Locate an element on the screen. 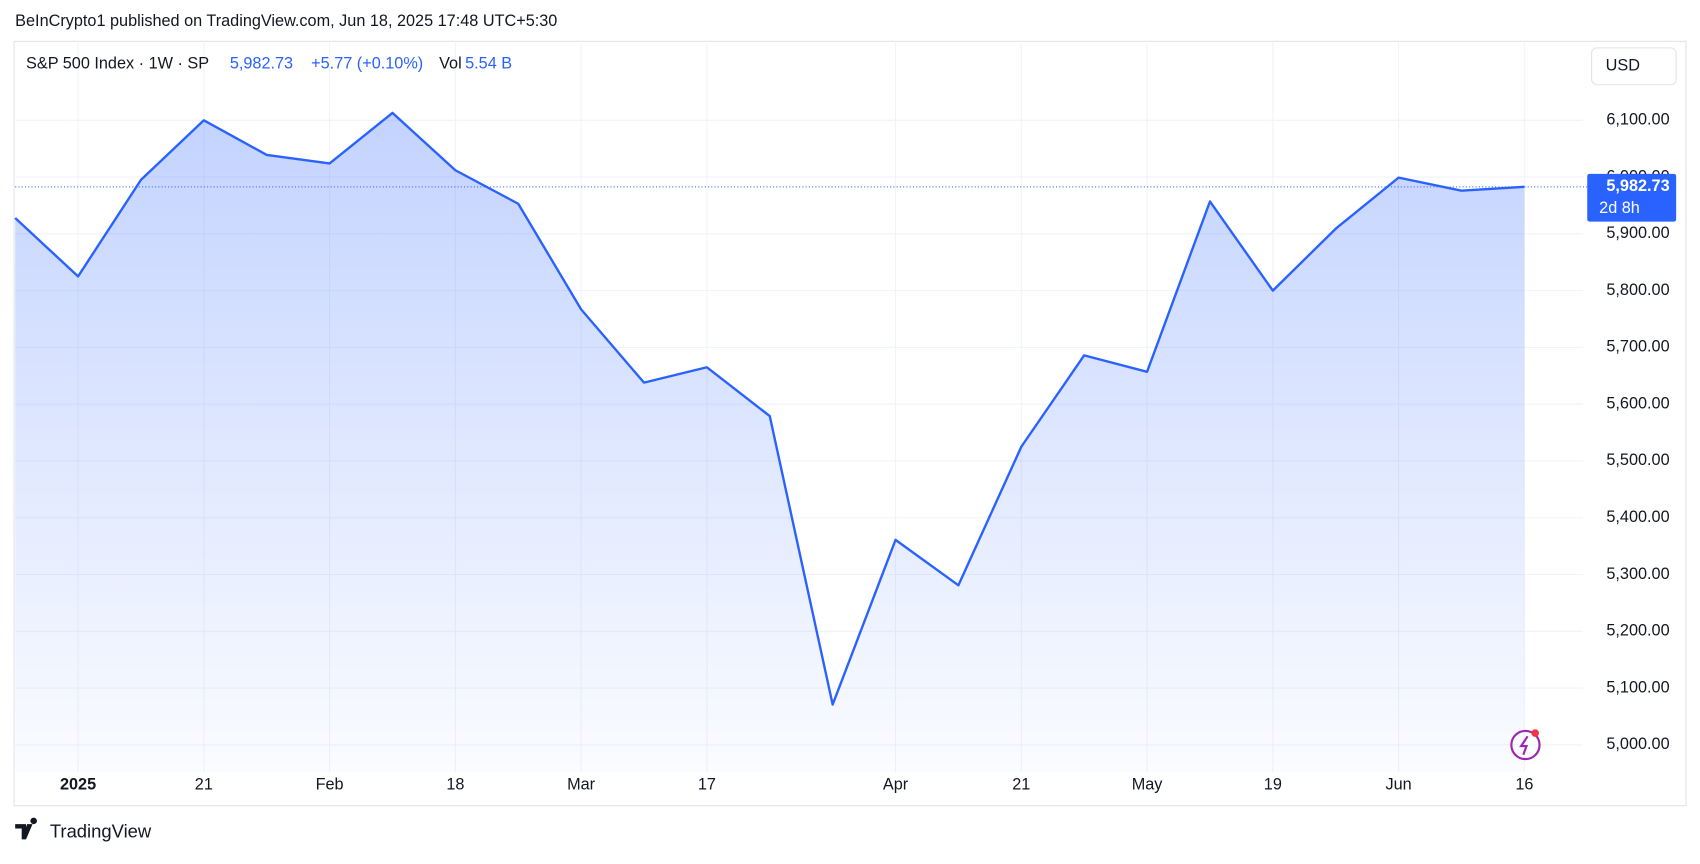 This screenshot has height=864, width=1700. x-tick-label: Apr is located at coordinates (896, 784).